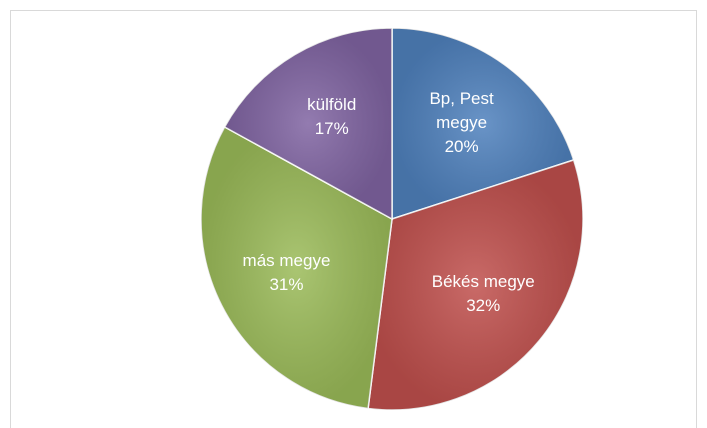 The height and width of the screenshot is (428, 707). Describe the element at coordinates (331, 129) in the screenshot. I see `value-label: 17%` at that location.